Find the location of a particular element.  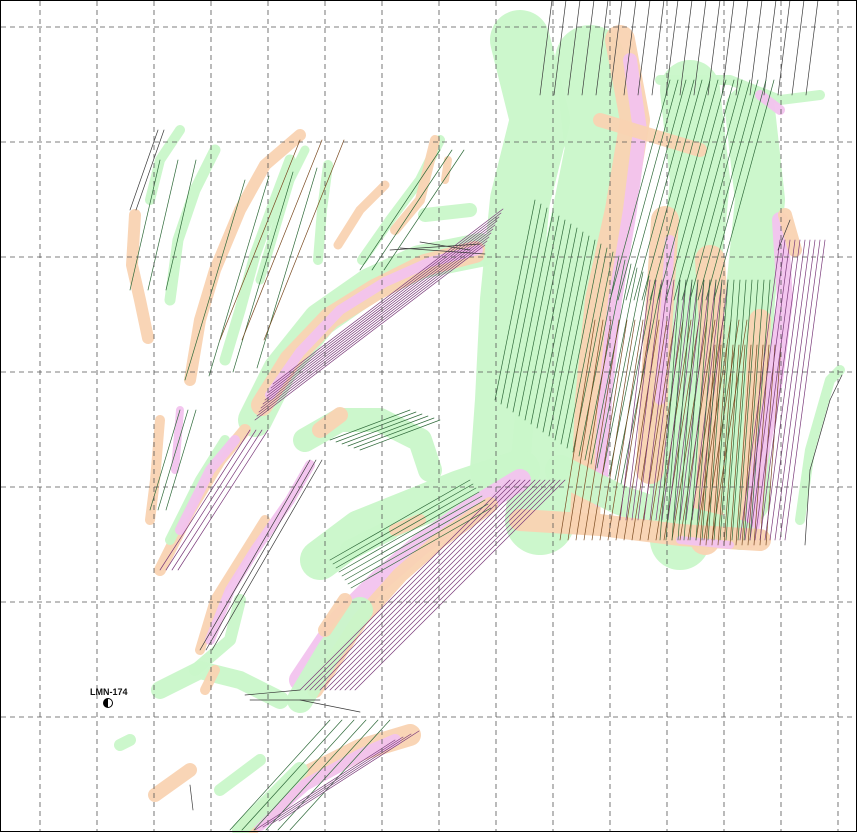

band-orange-zone is located at coordinates (446, 170).